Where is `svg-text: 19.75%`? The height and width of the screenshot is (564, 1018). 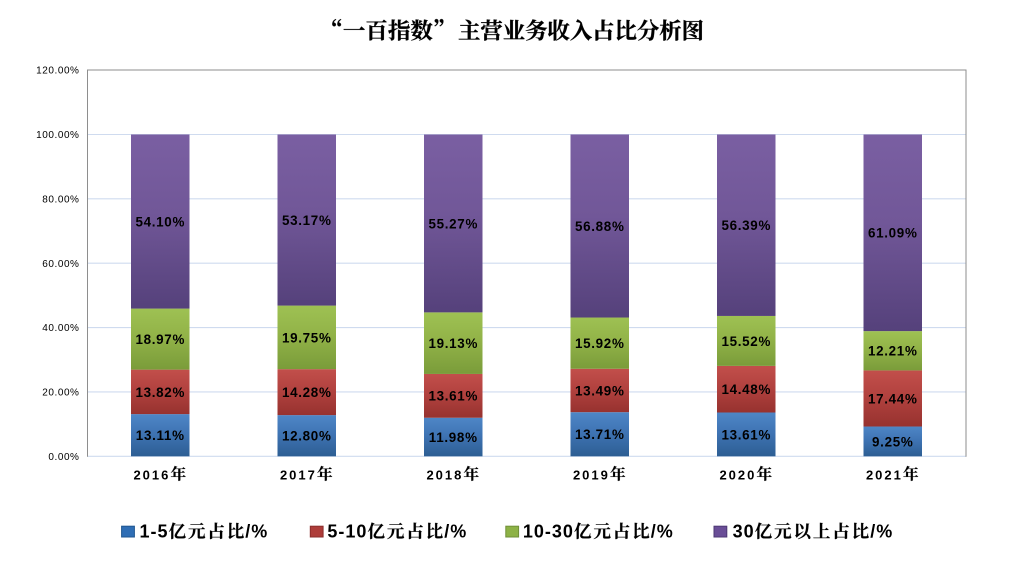 svg-text: 19.75% is located at coordinates (307, 337).